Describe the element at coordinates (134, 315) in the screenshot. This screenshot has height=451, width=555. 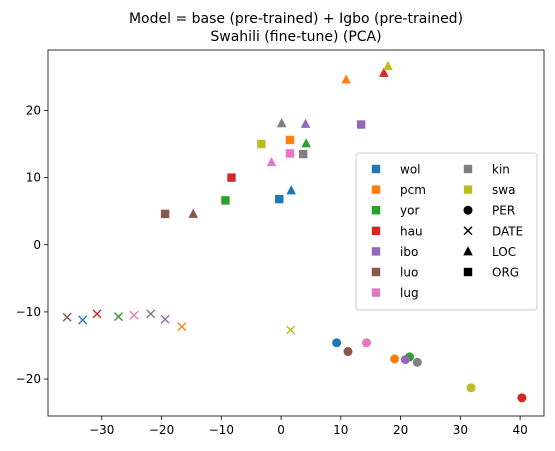
I see `point-lug-date` at that location.